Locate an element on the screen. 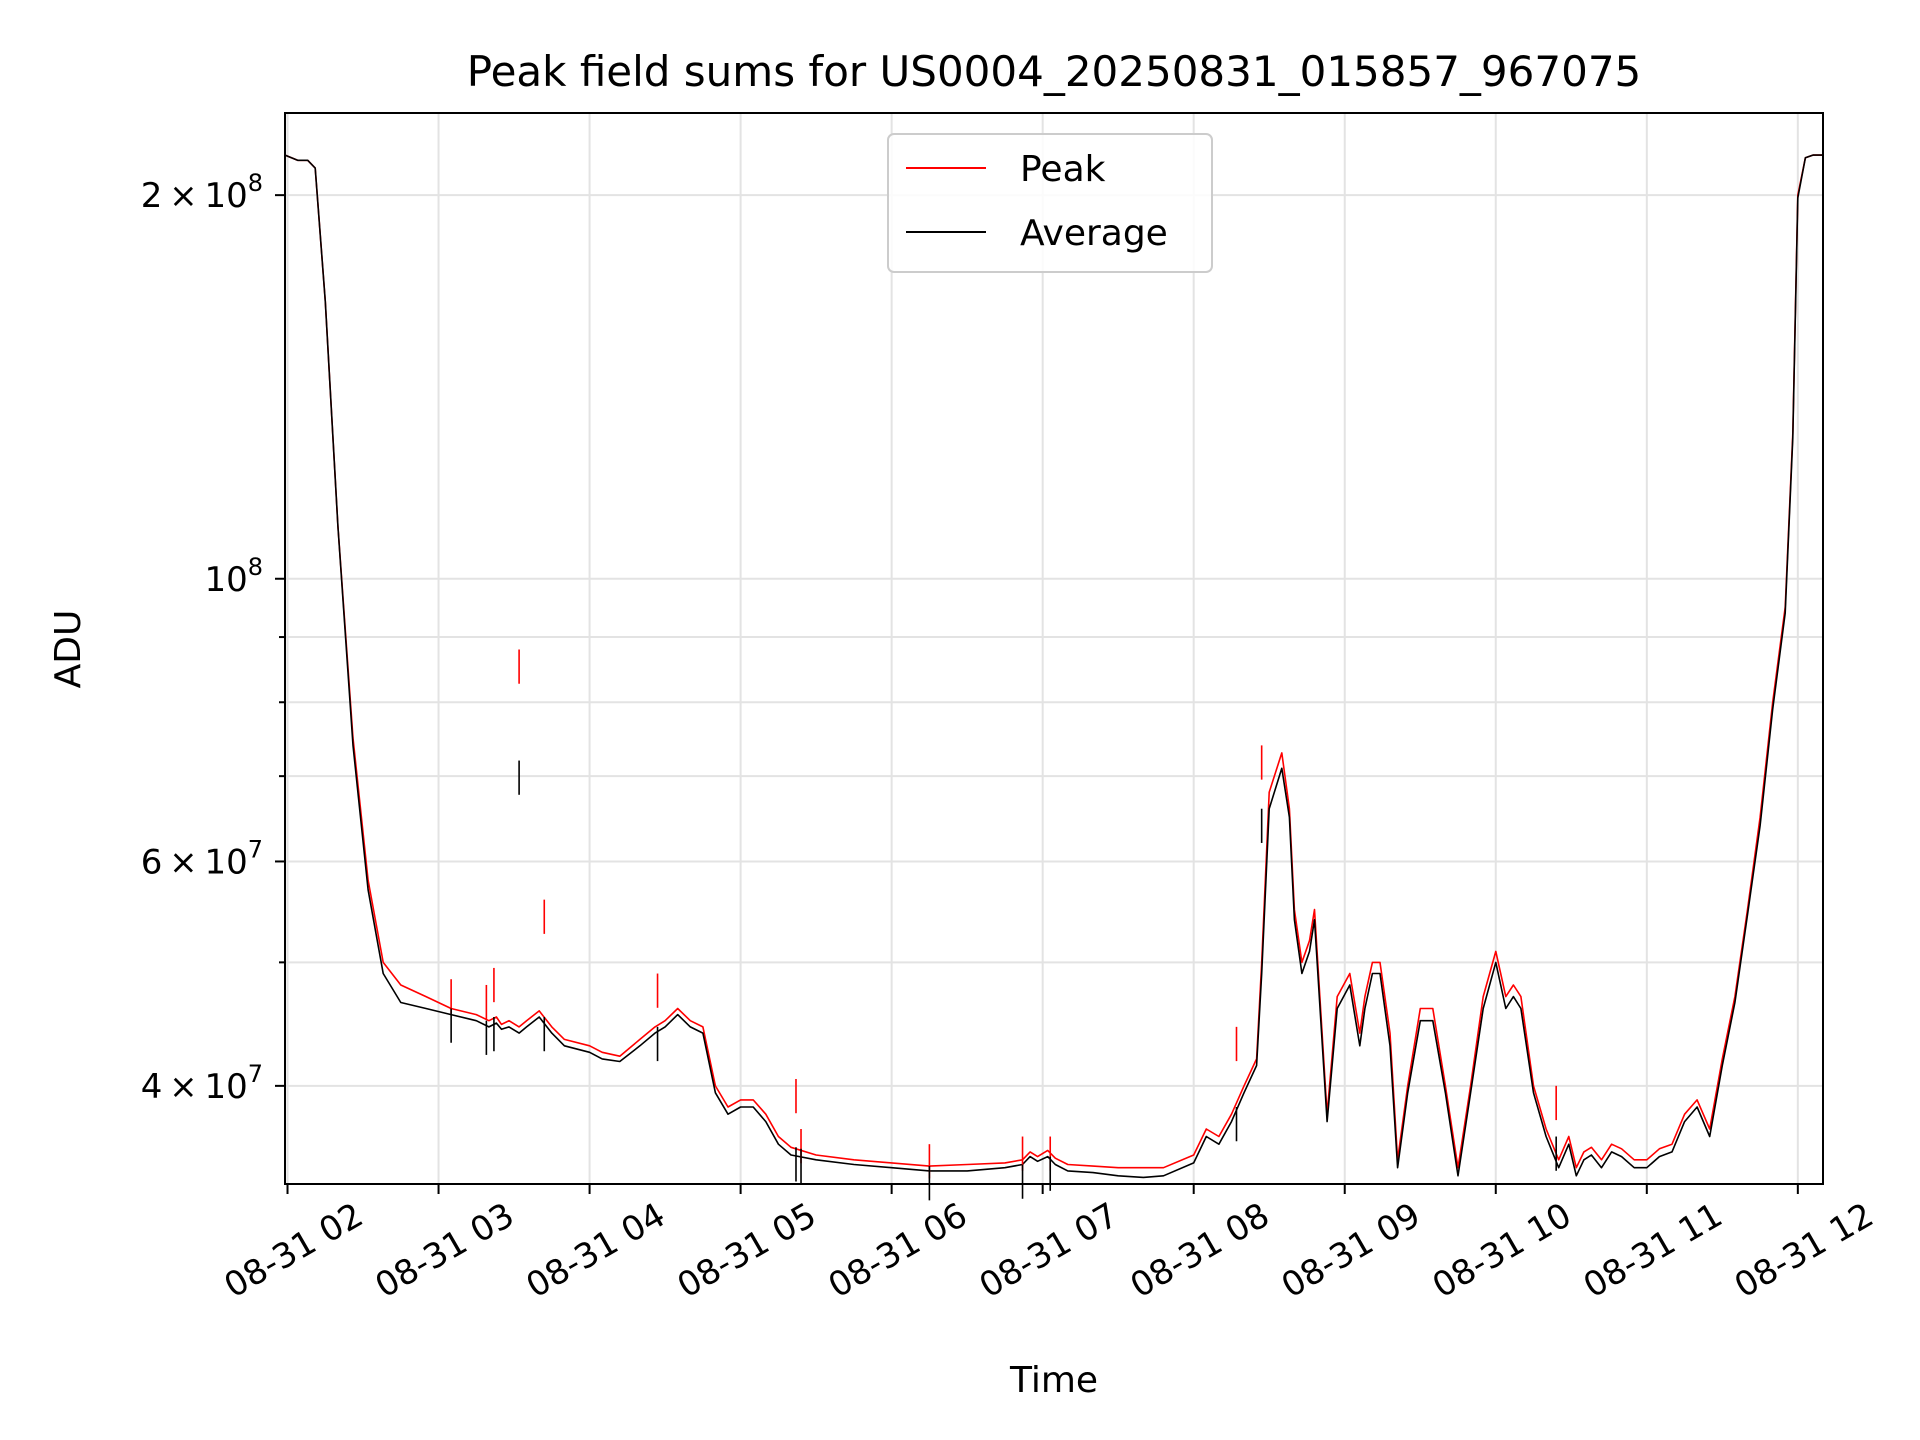 This screenshot has width=1920, height=1440. y-axis-label: ADU is located at coordinates (68, 649).